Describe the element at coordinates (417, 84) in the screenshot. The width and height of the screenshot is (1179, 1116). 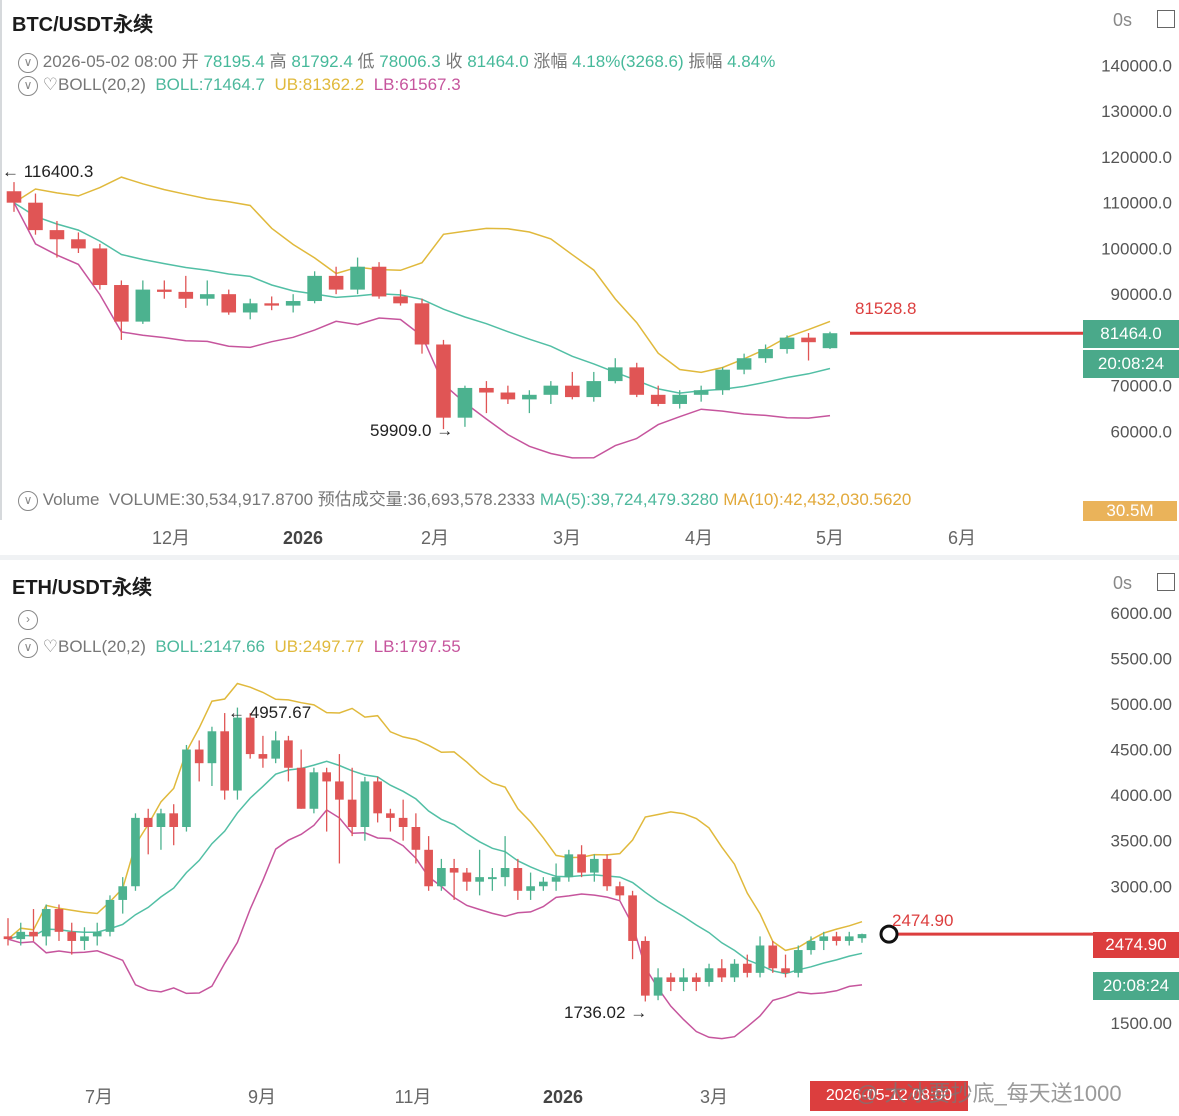
I see `btc-boll-lb: LB:61567.3` at that location.